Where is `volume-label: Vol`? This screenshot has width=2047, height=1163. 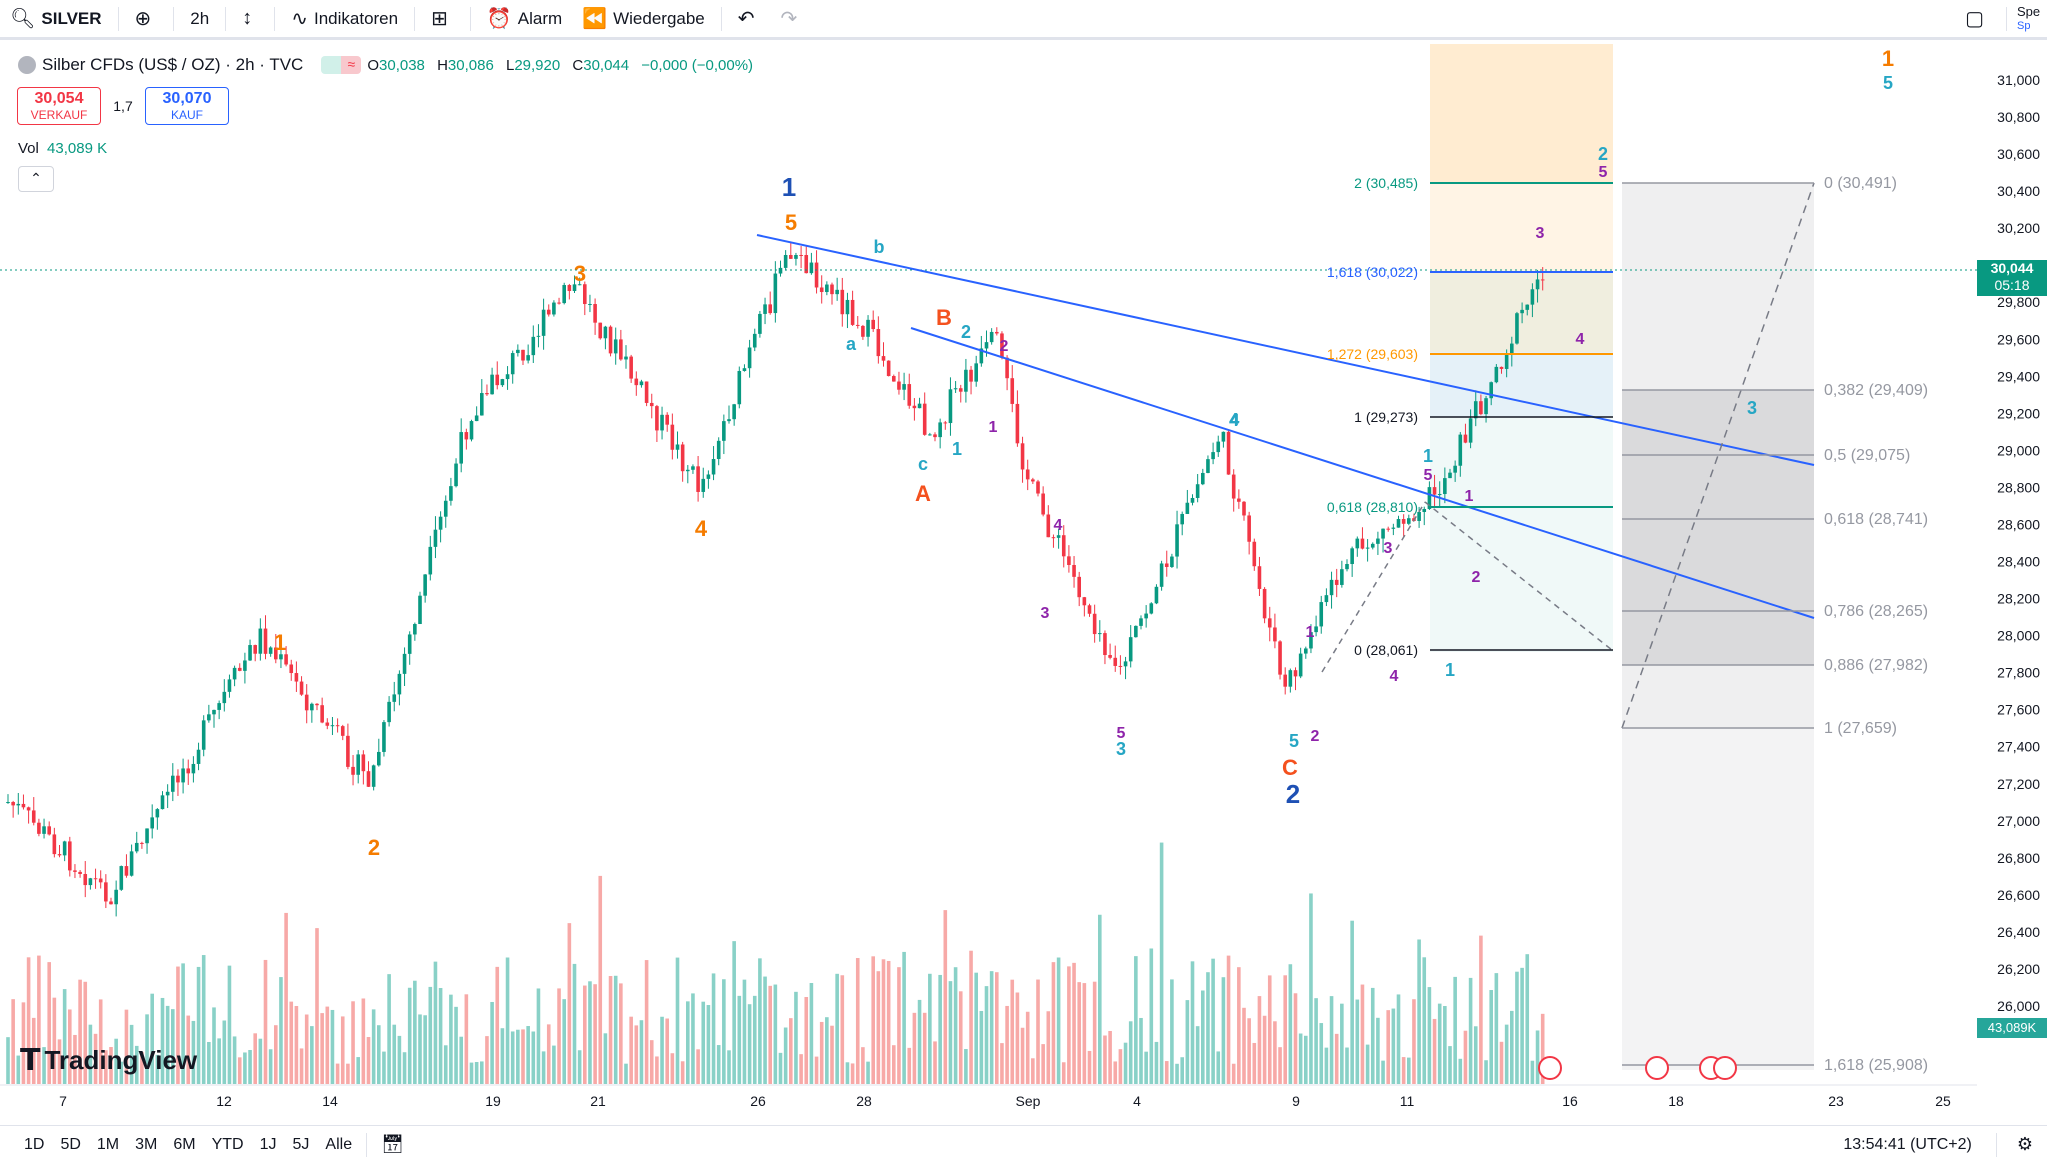
volume-label: Vol is located at coordinates (28, 148).